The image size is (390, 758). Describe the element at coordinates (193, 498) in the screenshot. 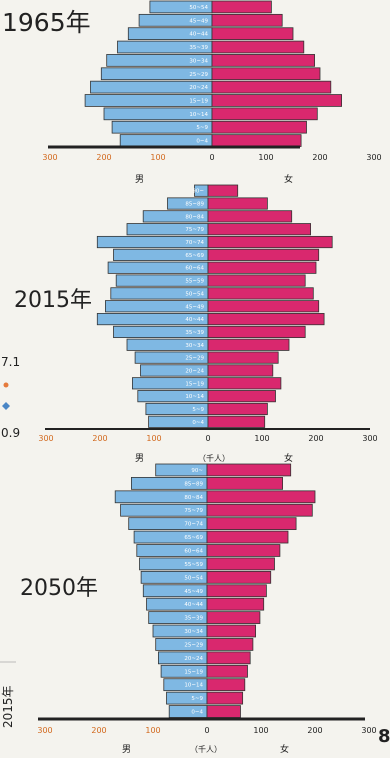

I see `age-label: 80~84` at that location.